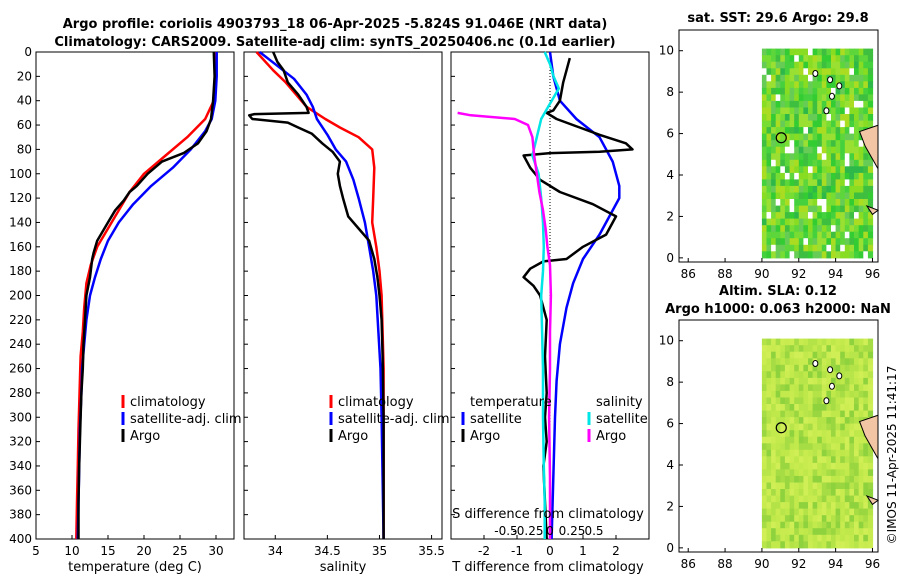  I want to click on x-tick-label: 90, so click(761, 564).